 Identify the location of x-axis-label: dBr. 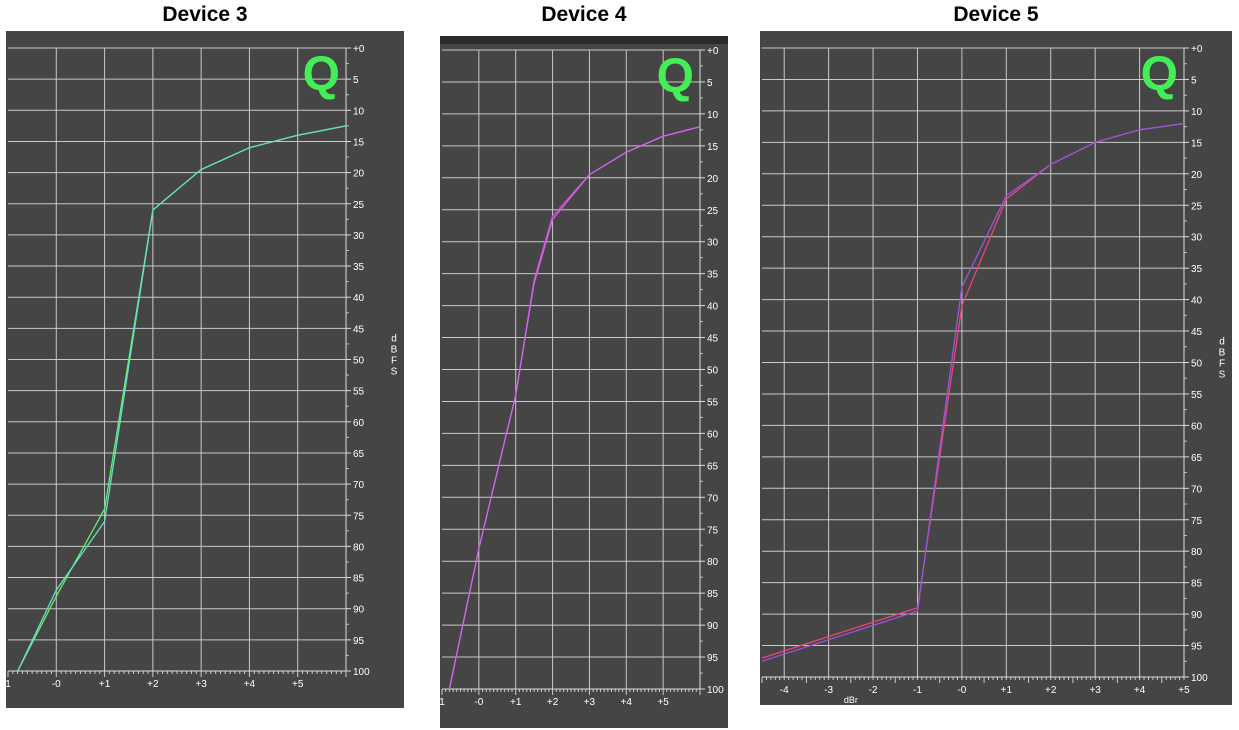
(851, 700).